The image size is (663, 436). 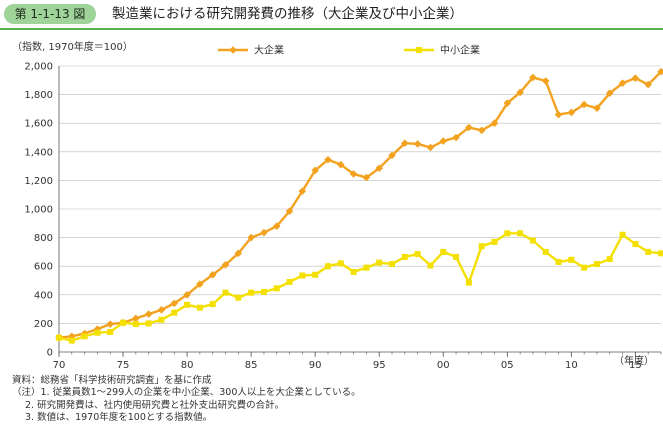 What do you see at coordinates (392, 264) in the screenshot?
I see `series-2-point-1996` at bounding box center [392, 264].